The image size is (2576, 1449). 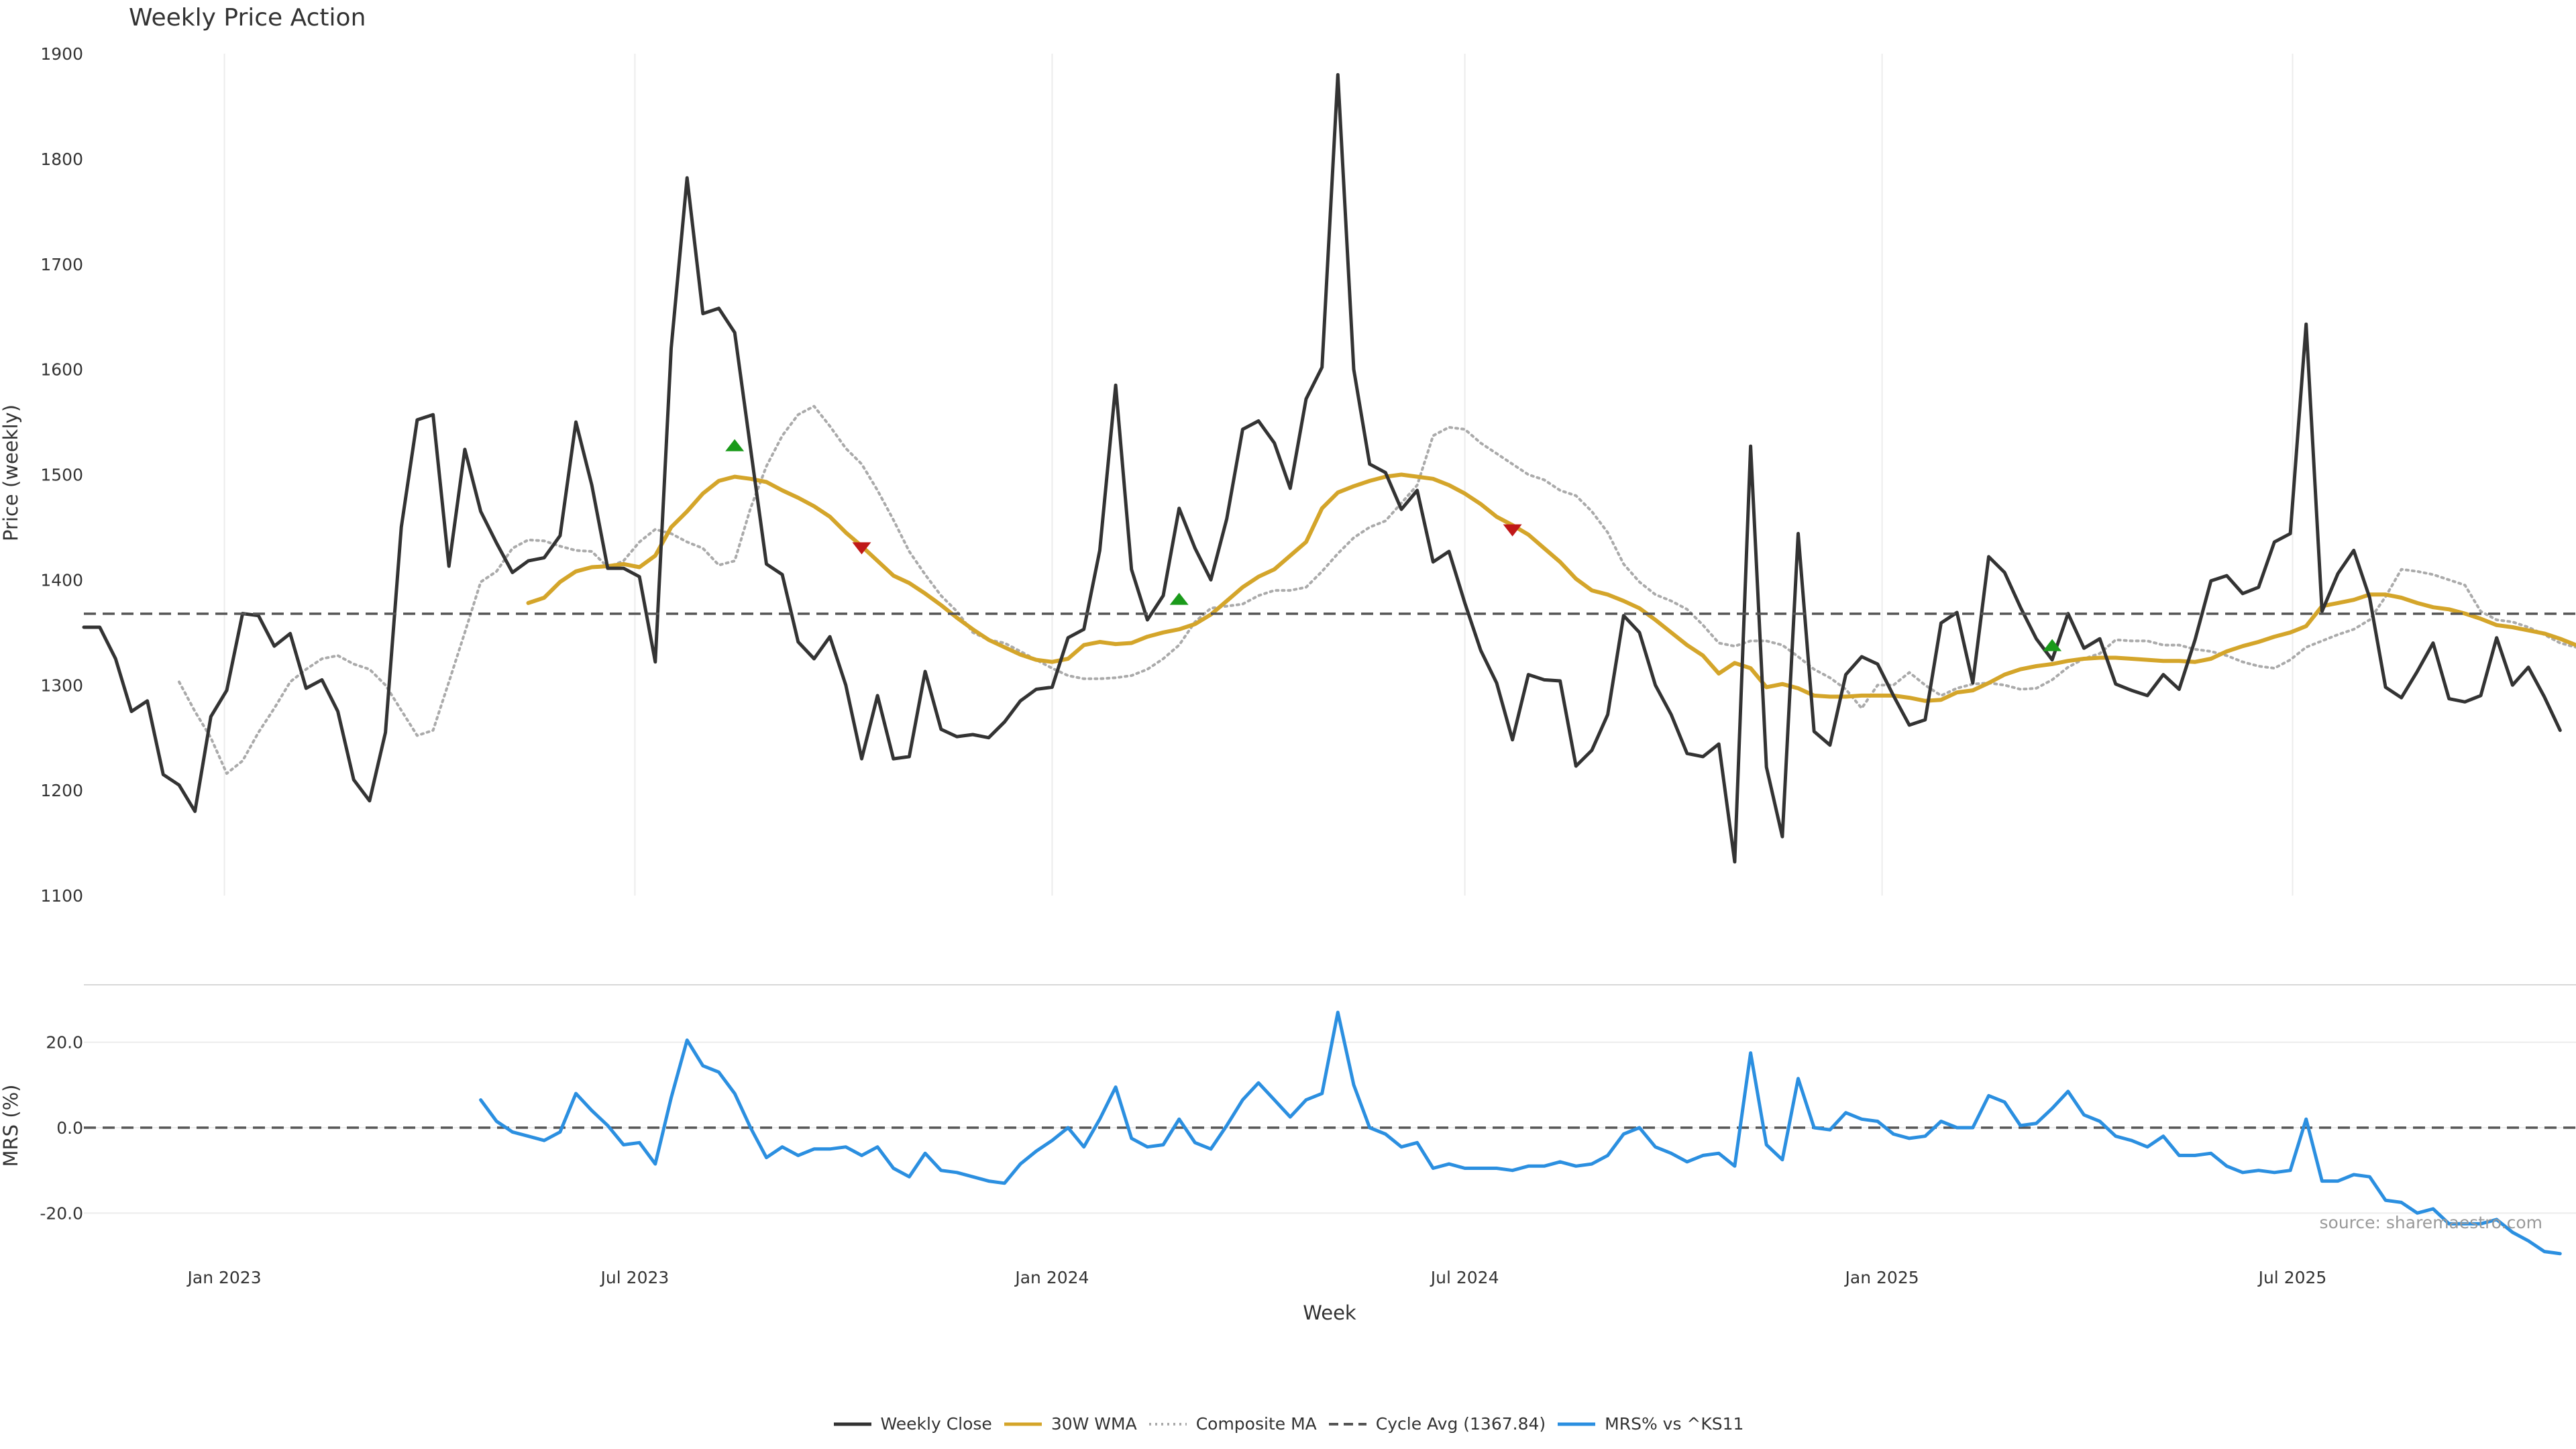 I want to click on y-tick-label: 1900, so click(x=61, y=54).